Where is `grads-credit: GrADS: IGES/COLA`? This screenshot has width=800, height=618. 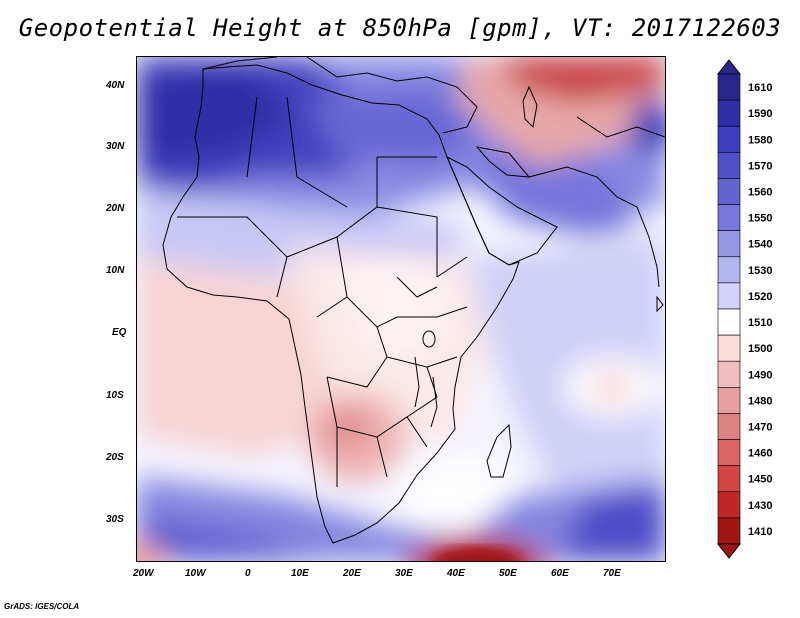
grads-credit: GrADS: IGES/COLA is located at coordinates (42, 606).